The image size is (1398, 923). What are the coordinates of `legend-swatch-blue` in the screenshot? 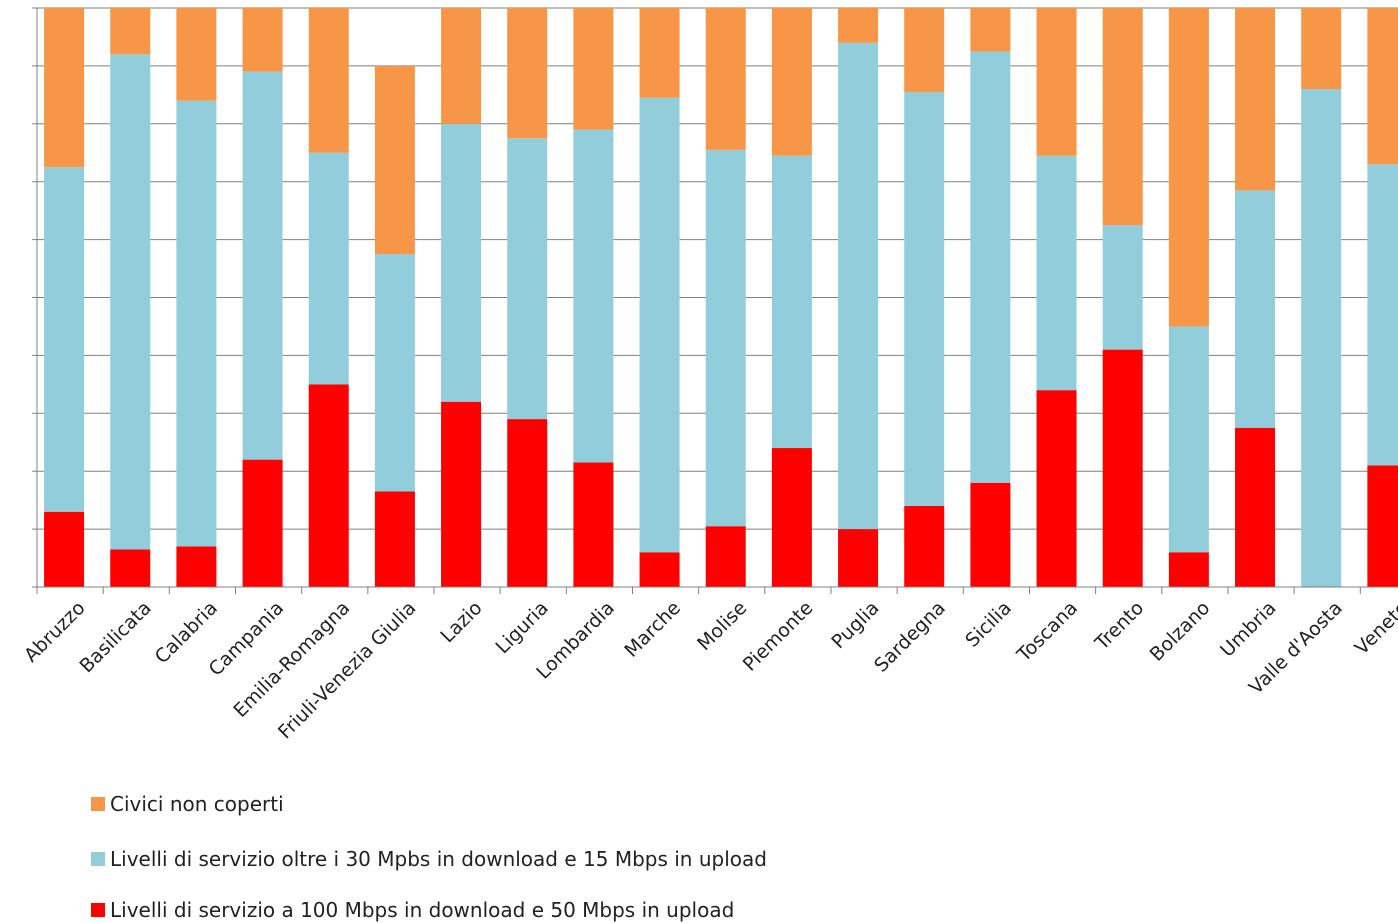 It's located at (98, 859).